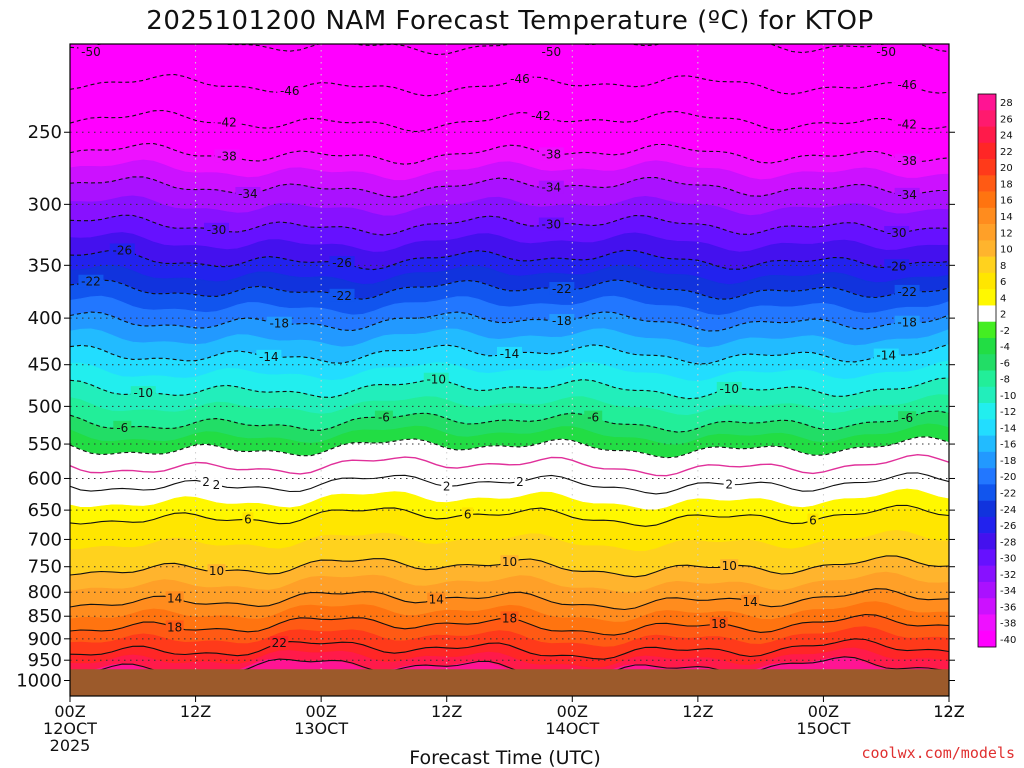  What do you see at coordinates (1006, 103) in the screenshot?
I see `colorbar-label: 28` at bounding box center [1006, 103].